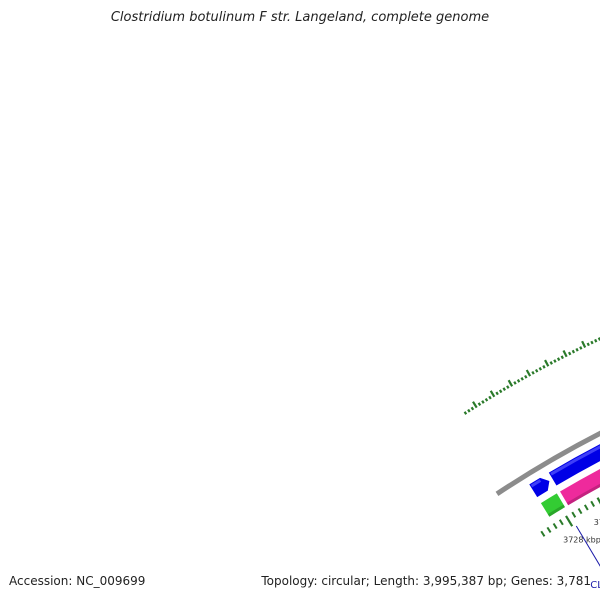  I want to click on forward-feature-layer, so click(564, 471).